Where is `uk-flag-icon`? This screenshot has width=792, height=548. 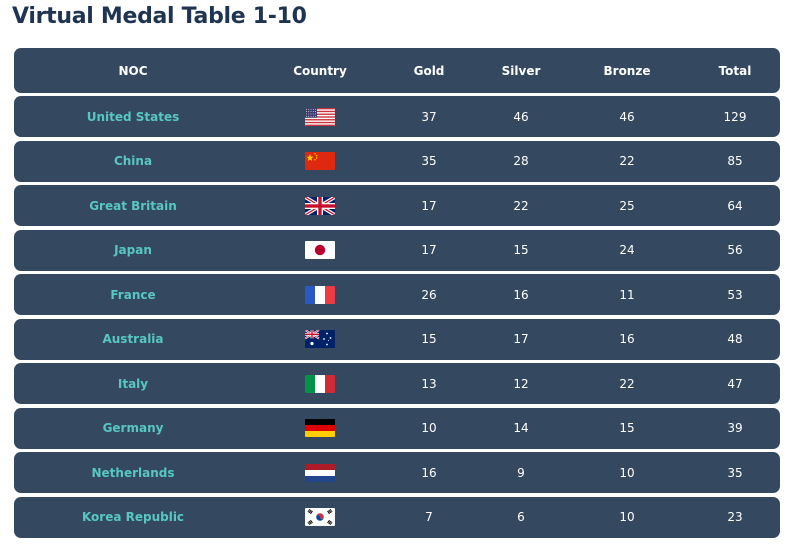
uk-flag-icon is located at coordinates (320, 205).